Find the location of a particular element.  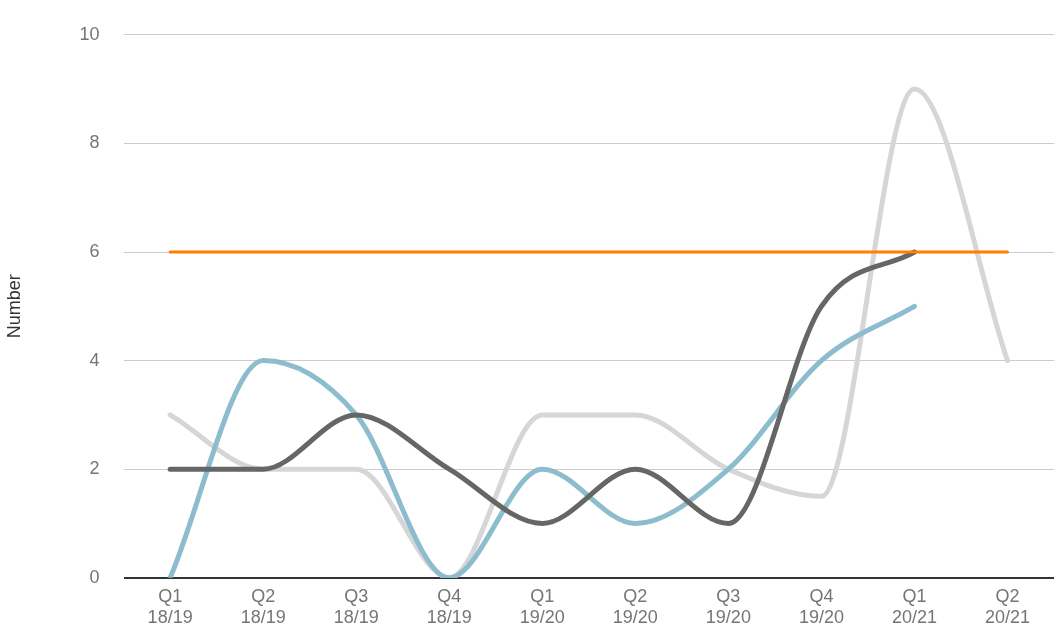

x-tick-label: Q3 19/20 is located at coordinates (728, 606).